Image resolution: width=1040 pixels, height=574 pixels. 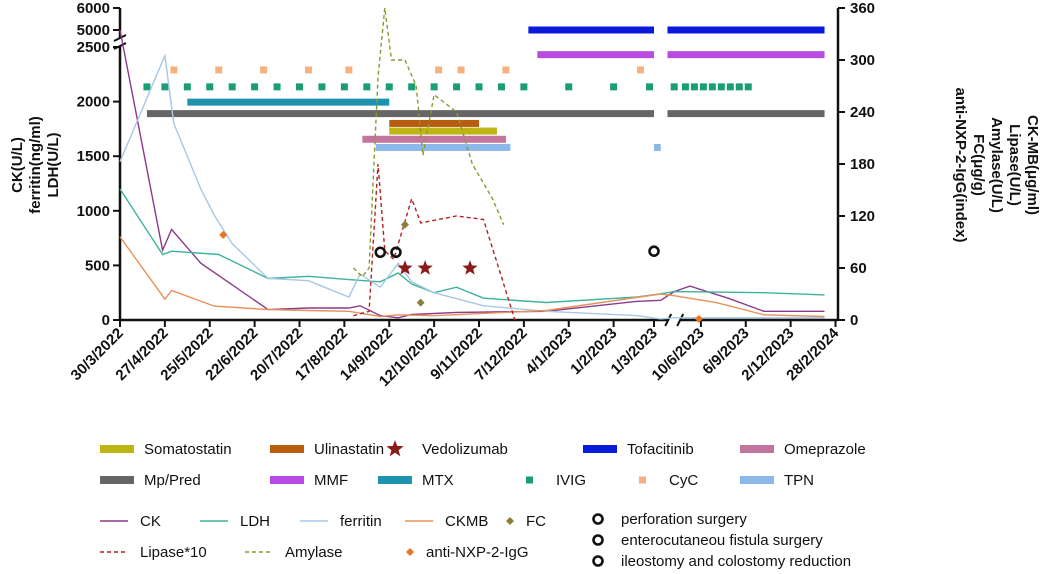 I want to click on legend-item-fc: FC, so click(x=526, y=521).